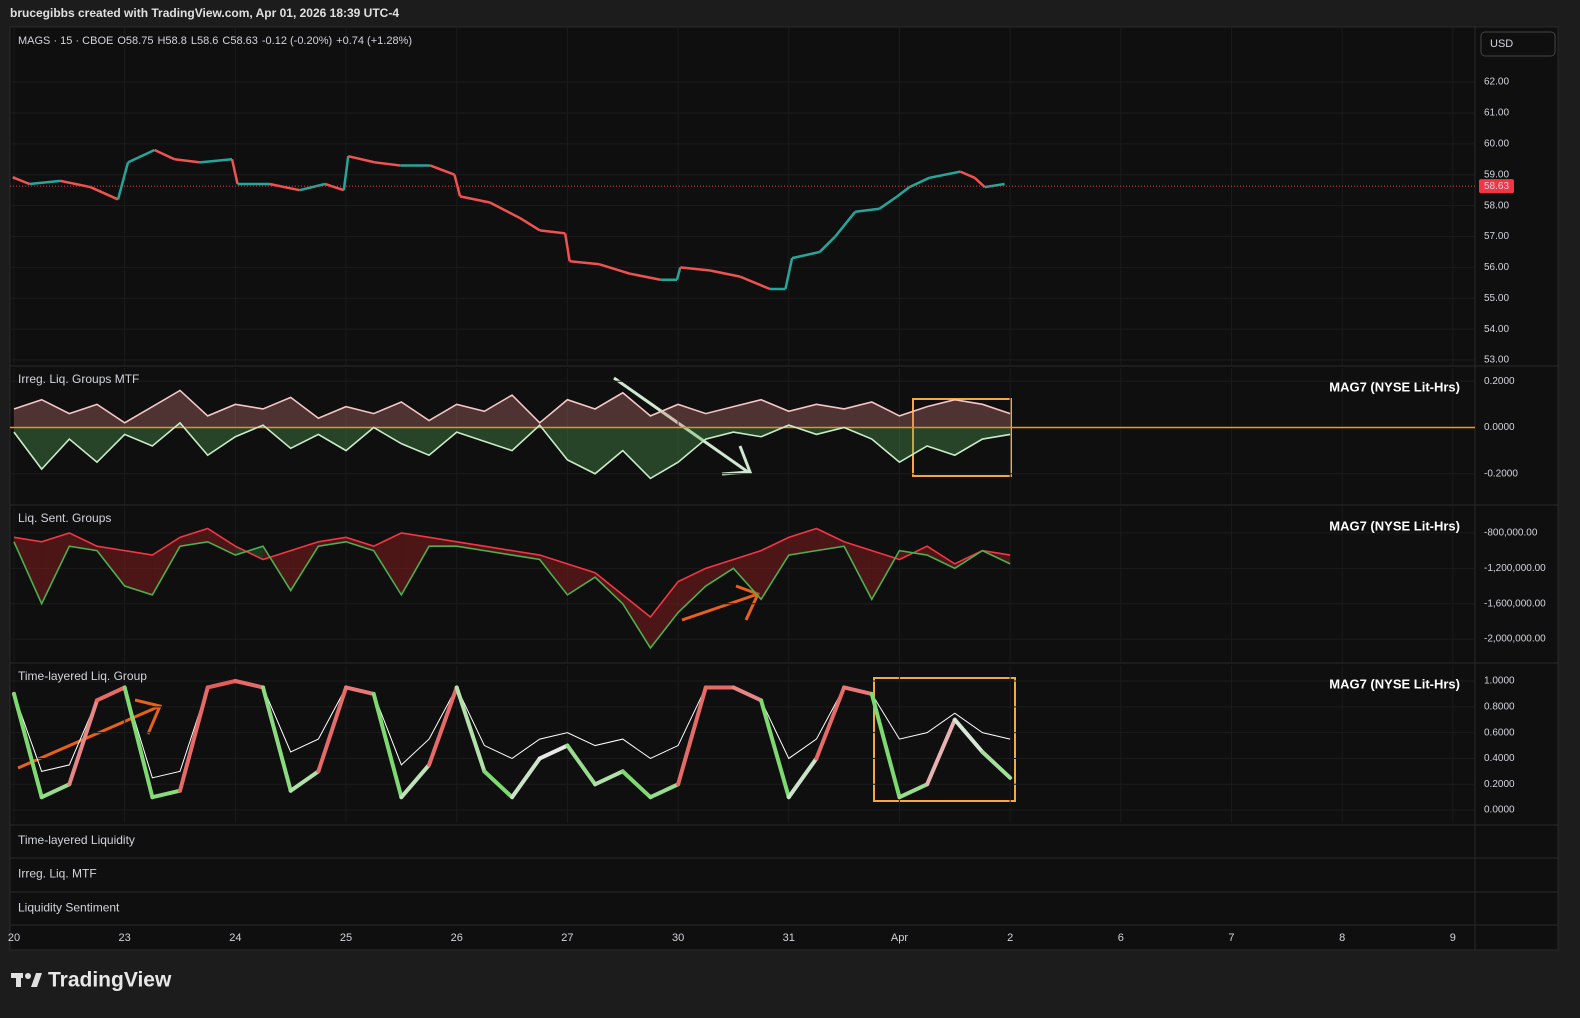 This screenshot has width=1580, height=1018. Describe the element at coordinates (678, 938) in the screenshot. I see `x-tick-label: 30` at that location.